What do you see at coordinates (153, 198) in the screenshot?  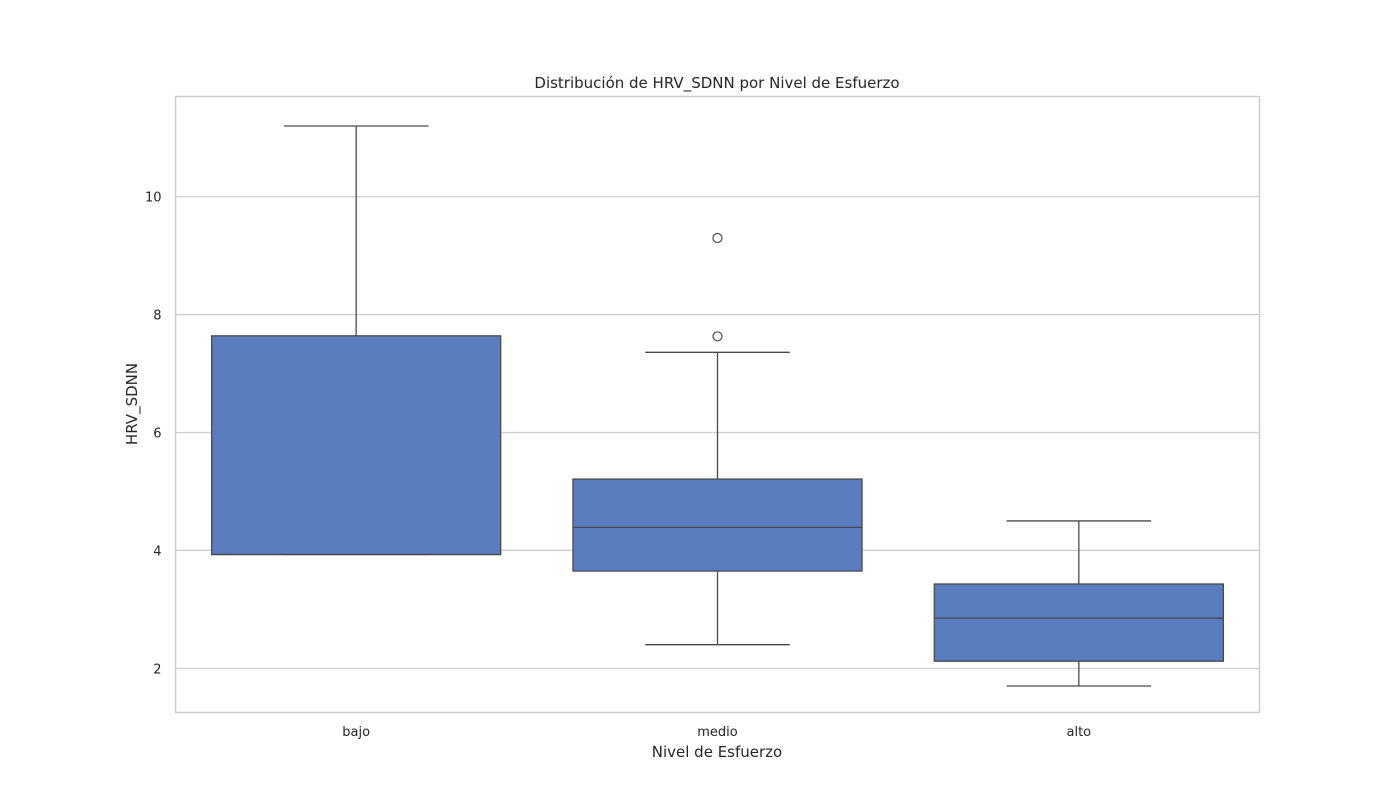 I see `y-tick-label: 10` at bounding box center [153, 198].